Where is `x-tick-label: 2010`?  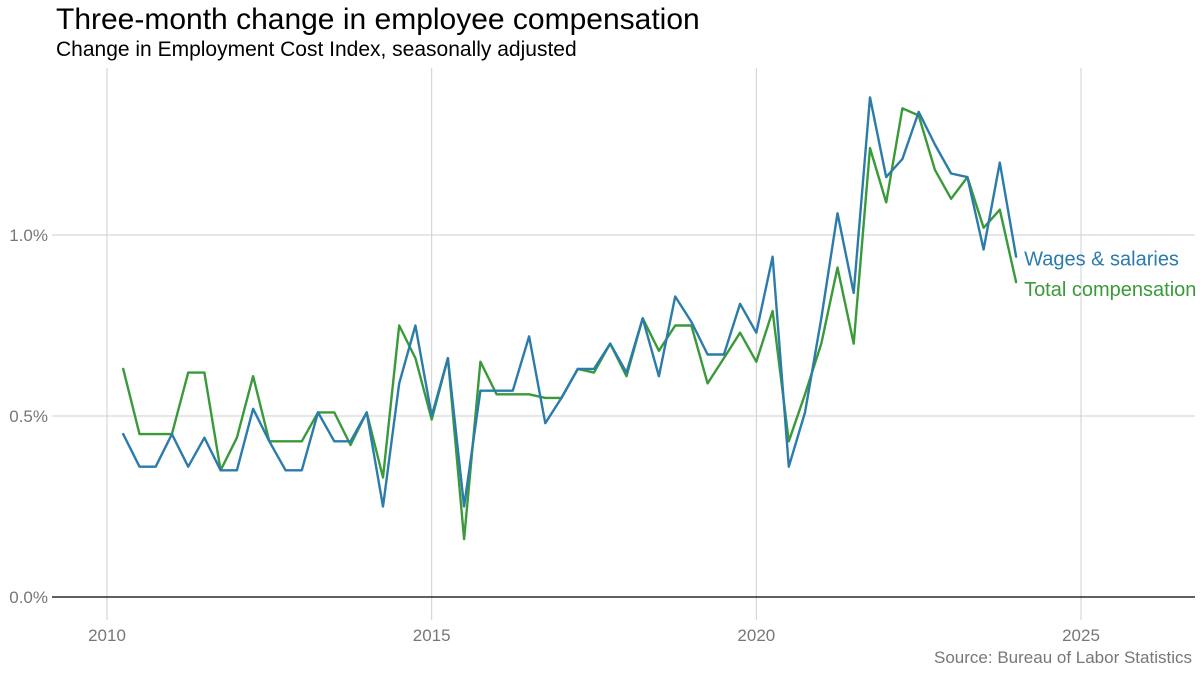 x-tick-label: 2010 is located at coordinates (107, 635).